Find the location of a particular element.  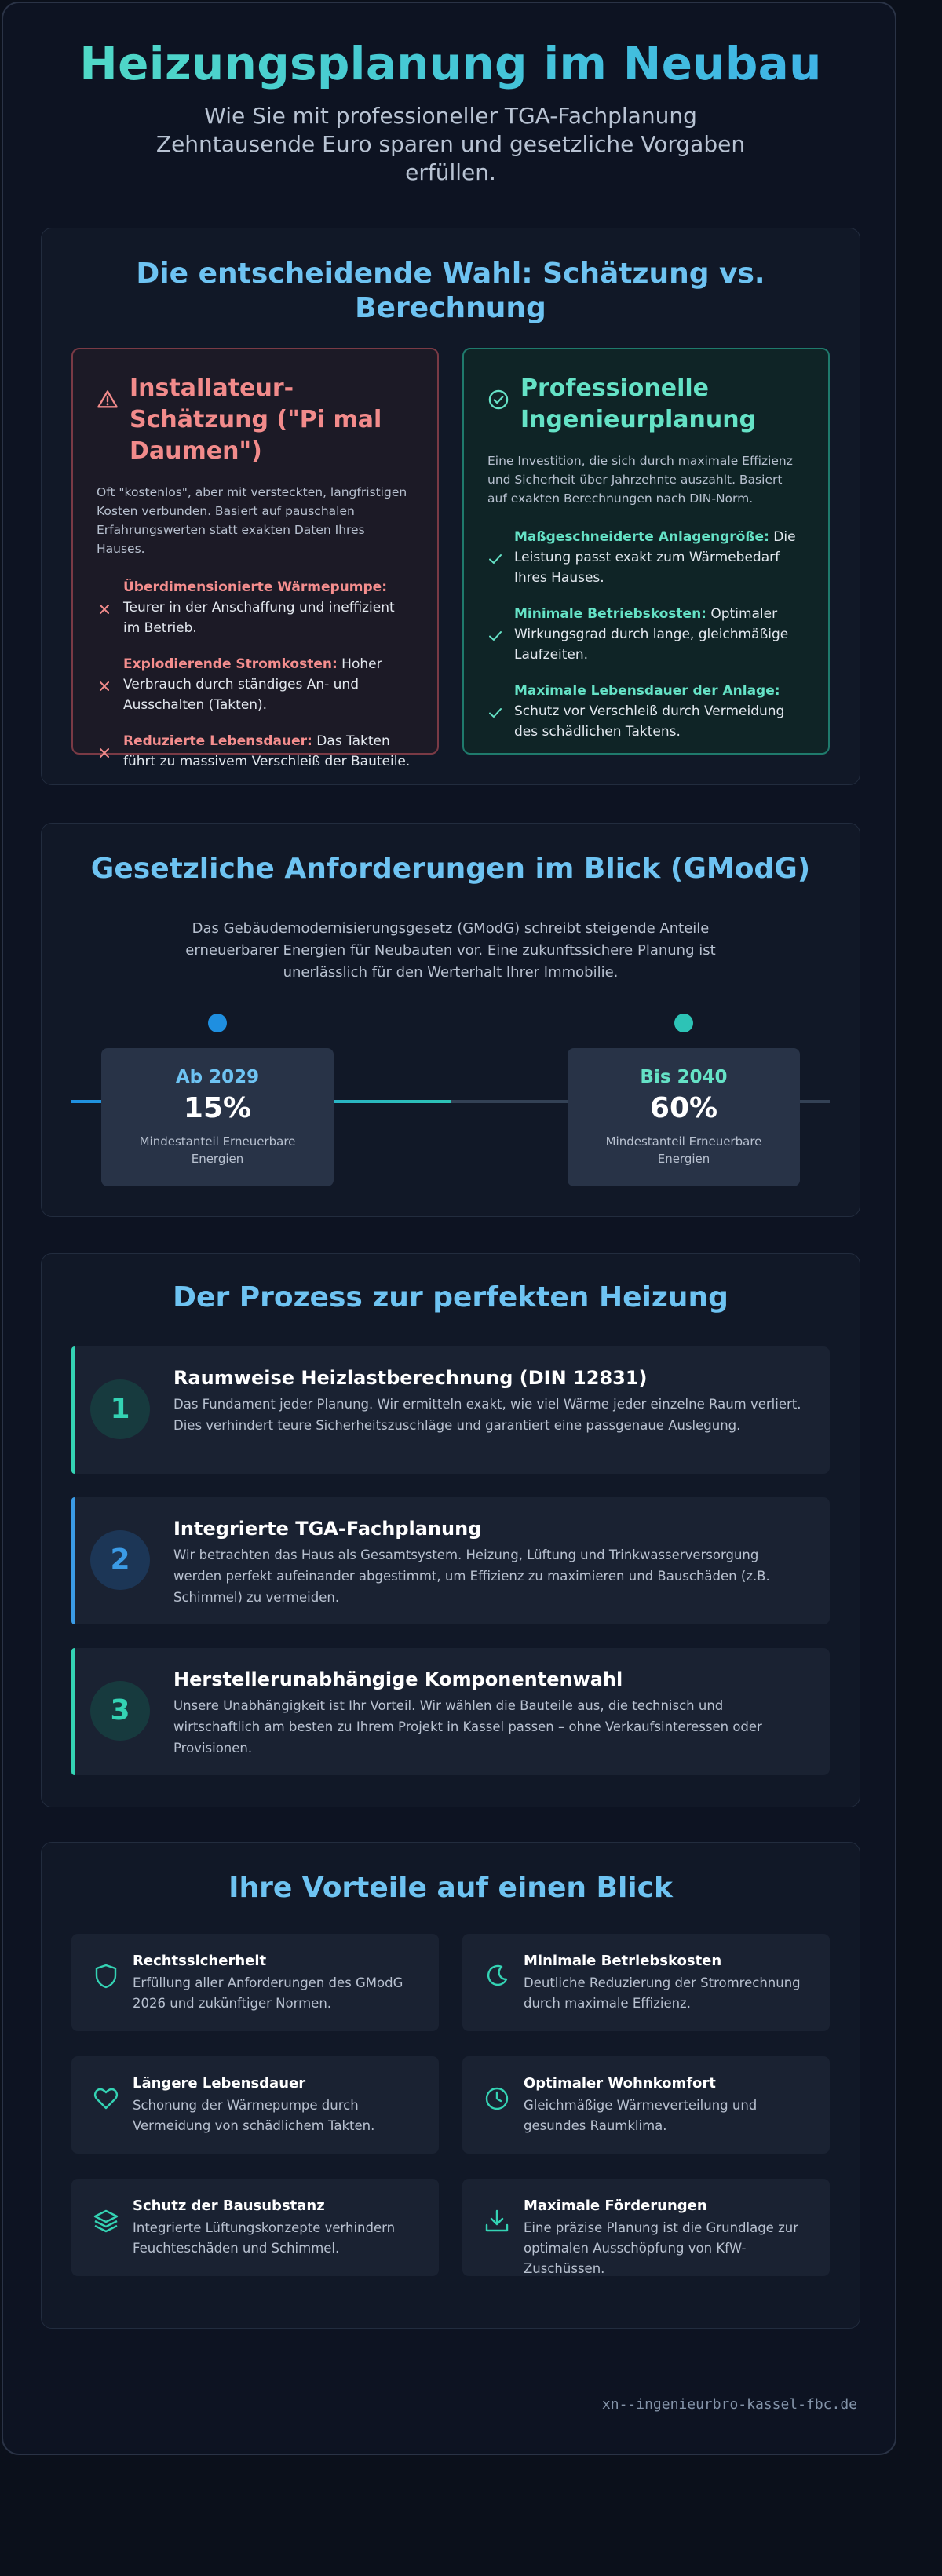

comparison-item-title: Minimale Betriebskosten: is located at coordinates (610, 614).